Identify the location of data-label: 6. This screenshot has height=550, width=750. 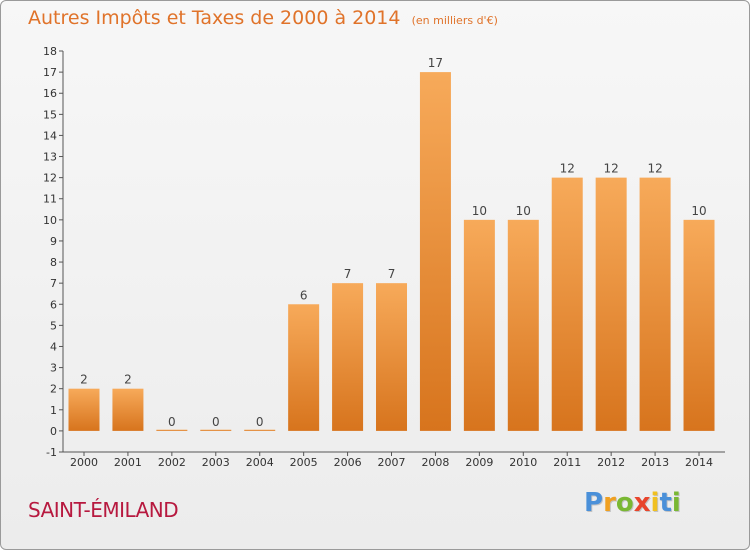
(304, 295).